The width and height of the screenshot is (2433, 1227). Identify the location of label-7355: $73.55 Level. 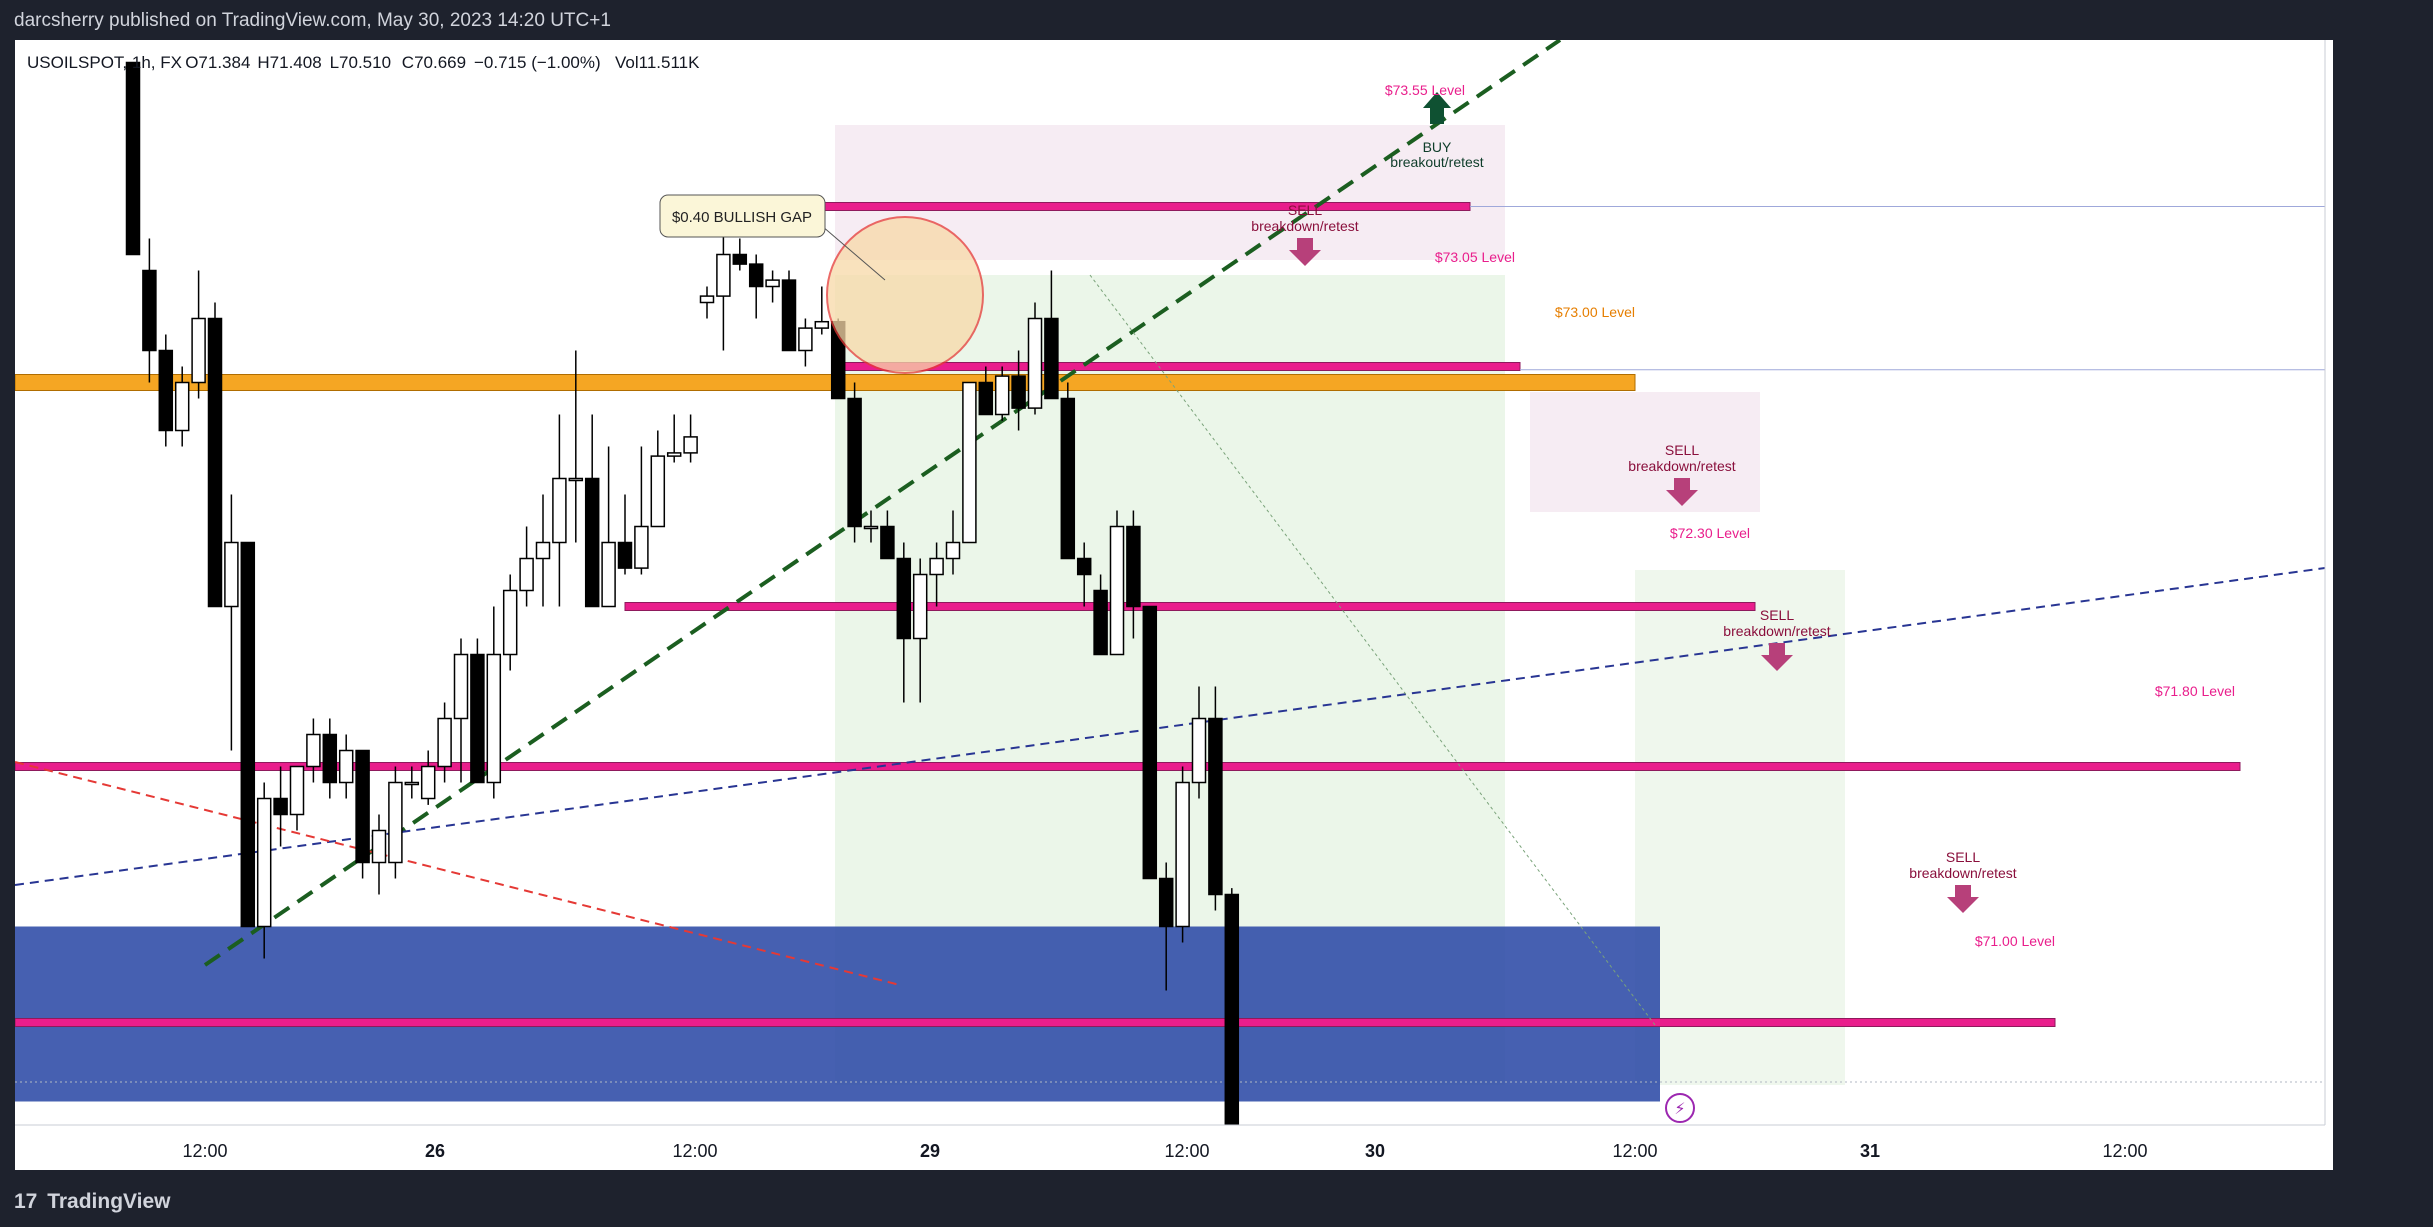
(1425, 90).